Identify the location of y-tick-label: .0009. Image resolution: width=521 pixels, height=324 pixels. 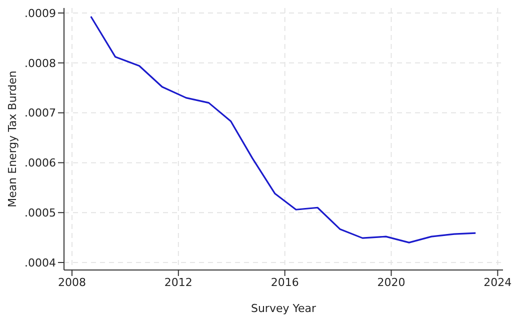
(40, 13).